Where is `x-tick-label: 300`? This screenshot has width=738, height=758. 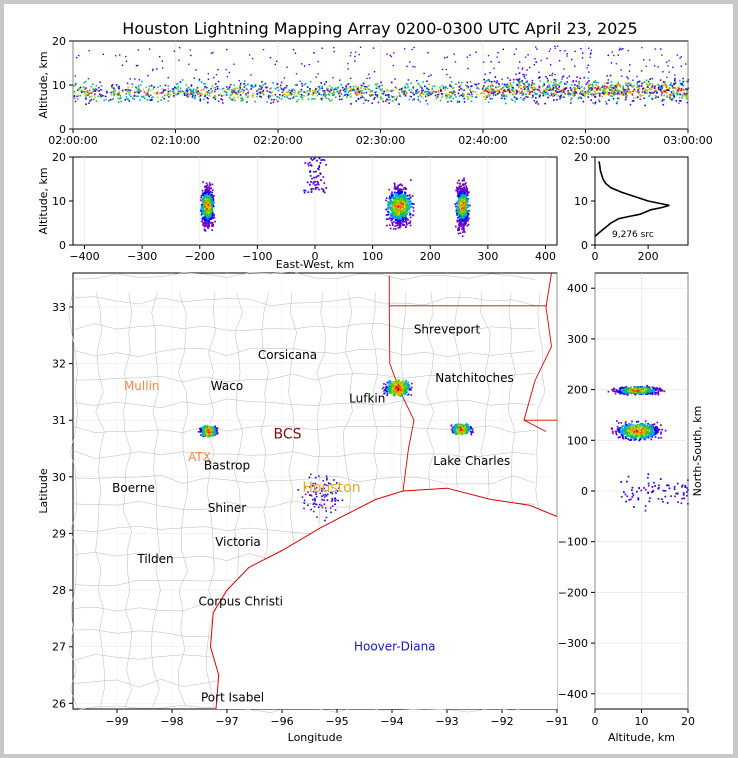 x-tick-label: 300 is located at coordinates (487, 256).